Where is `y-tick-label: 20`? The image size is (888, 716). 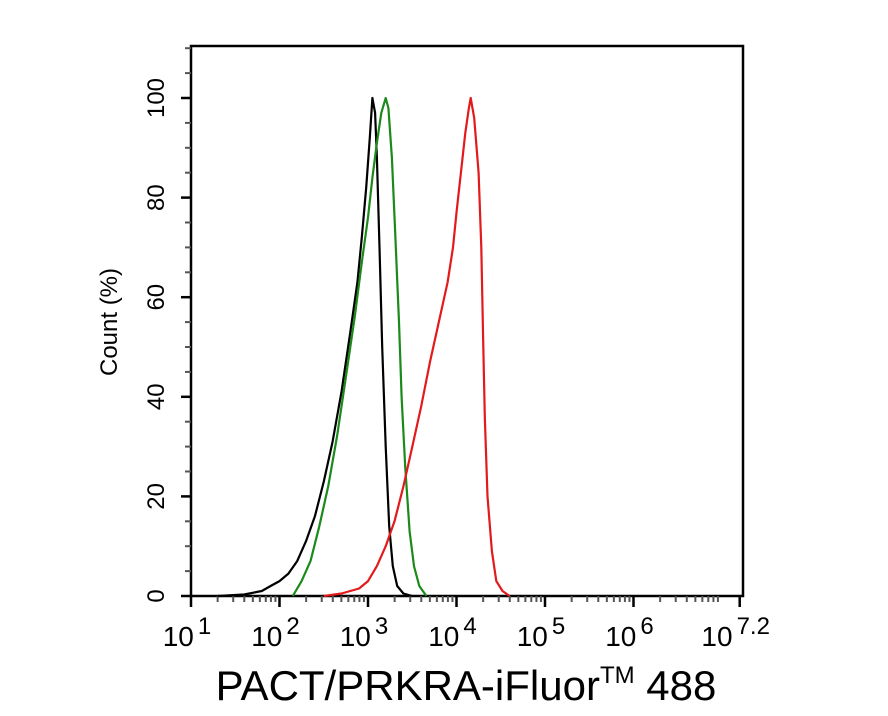 y-tick-label: 20 is located at coordinates (156, 496).